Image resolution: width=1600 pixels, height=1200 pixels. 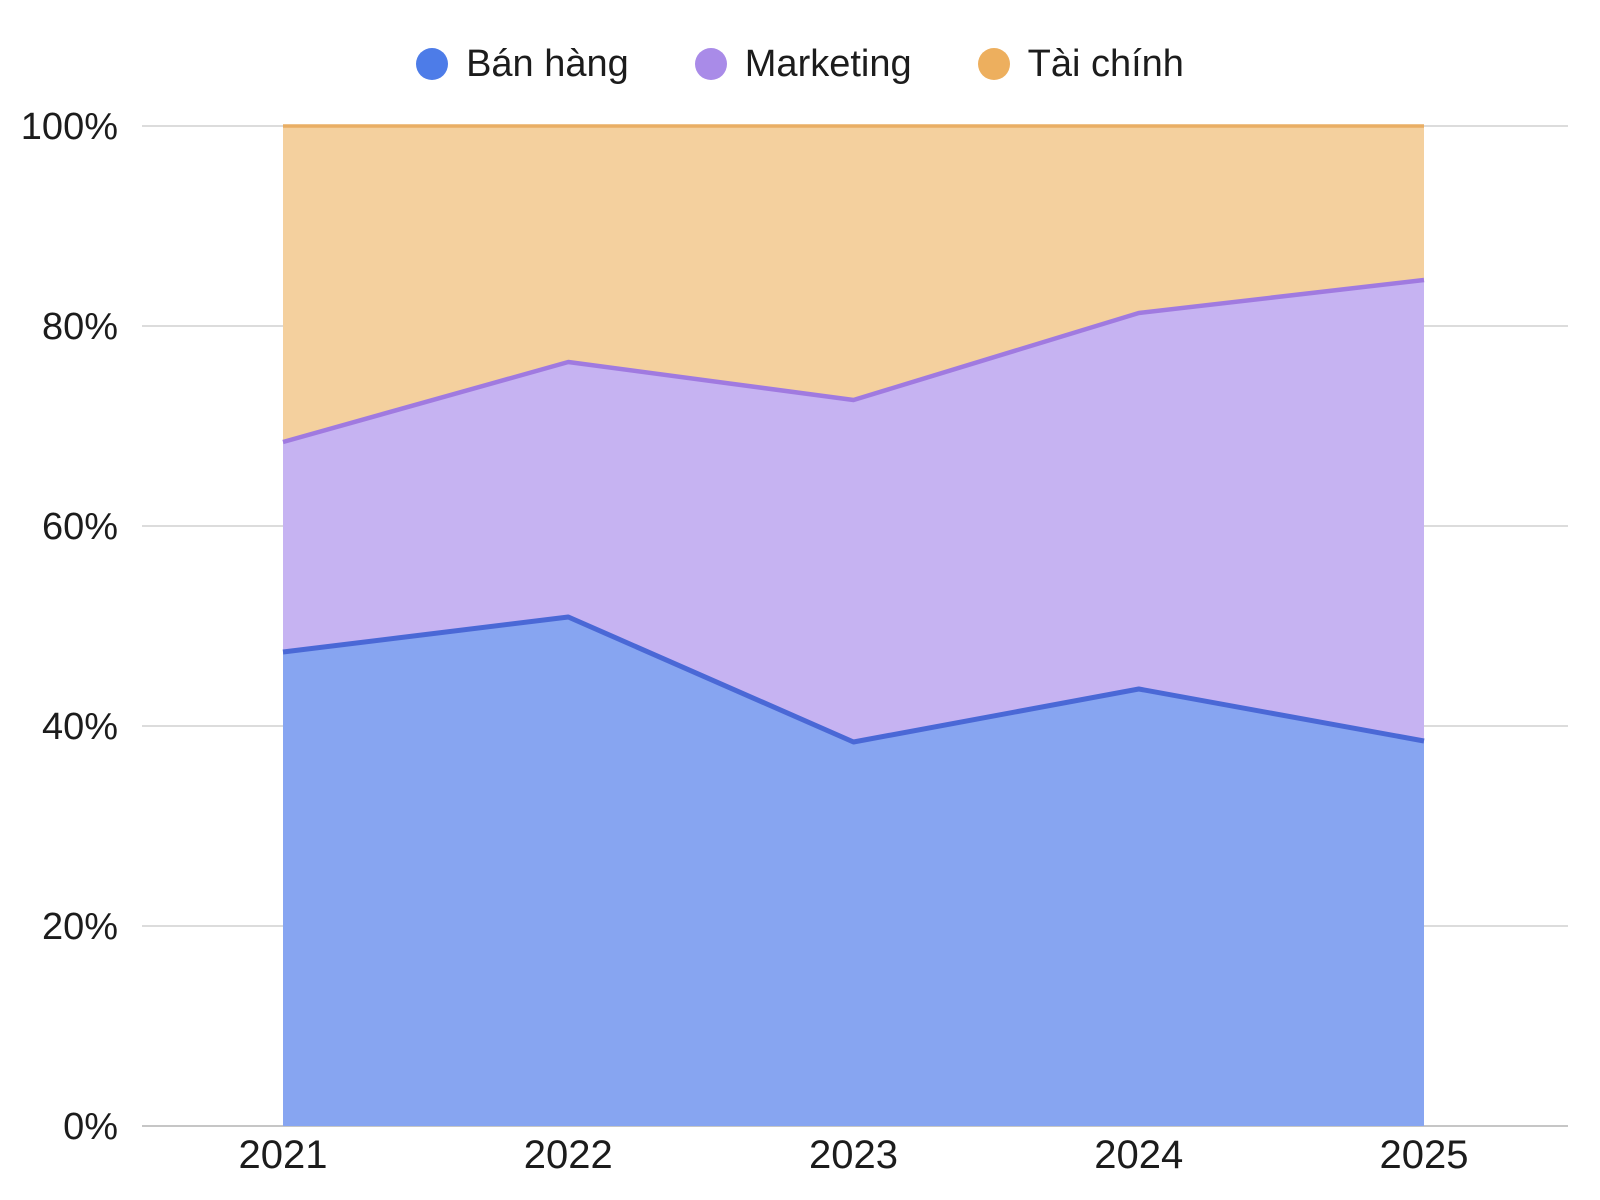 I want to click on y-tick-label-20: 20%, so click(x=80, y=927).